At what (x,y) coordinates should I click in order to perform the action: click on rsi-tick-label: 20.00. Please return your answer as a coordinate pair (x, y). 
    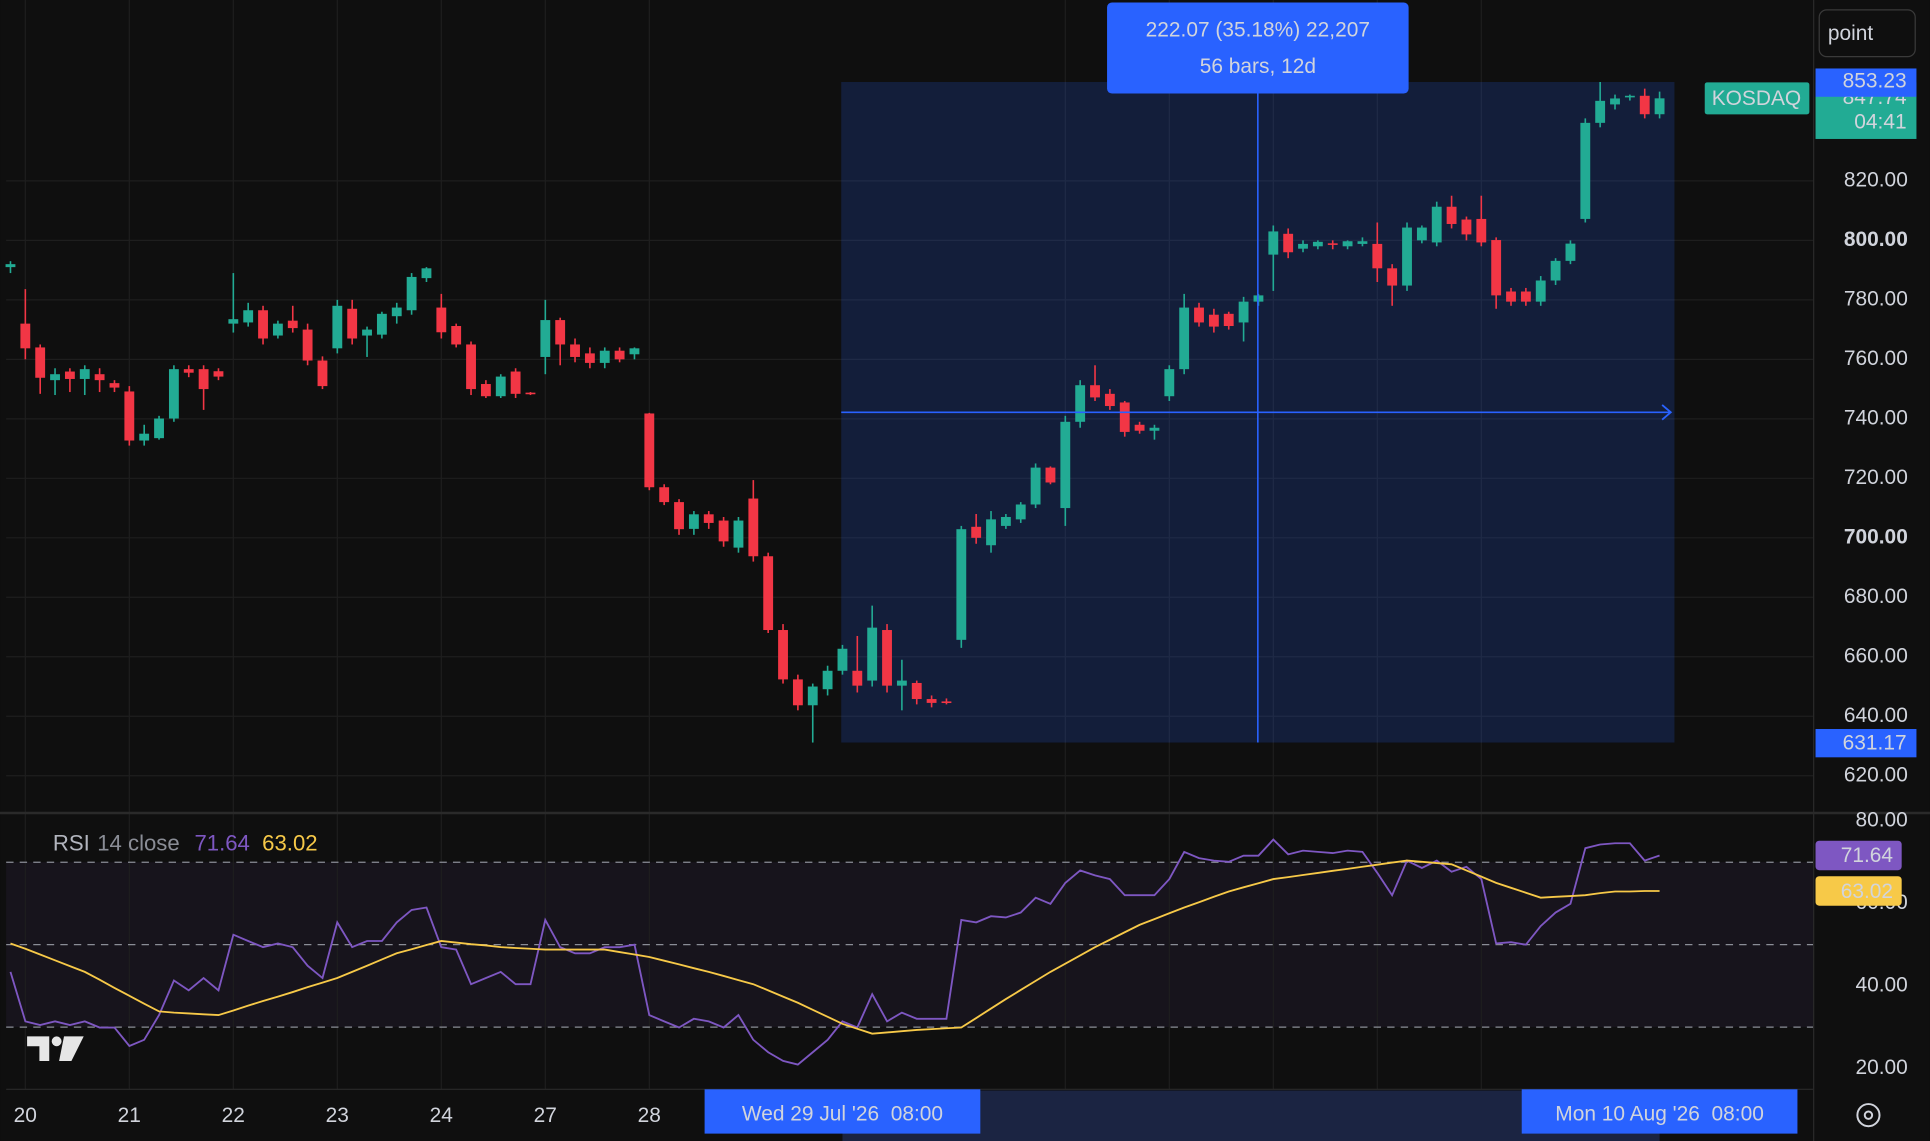
    Looking at the image, I should click on (1882, 1067).